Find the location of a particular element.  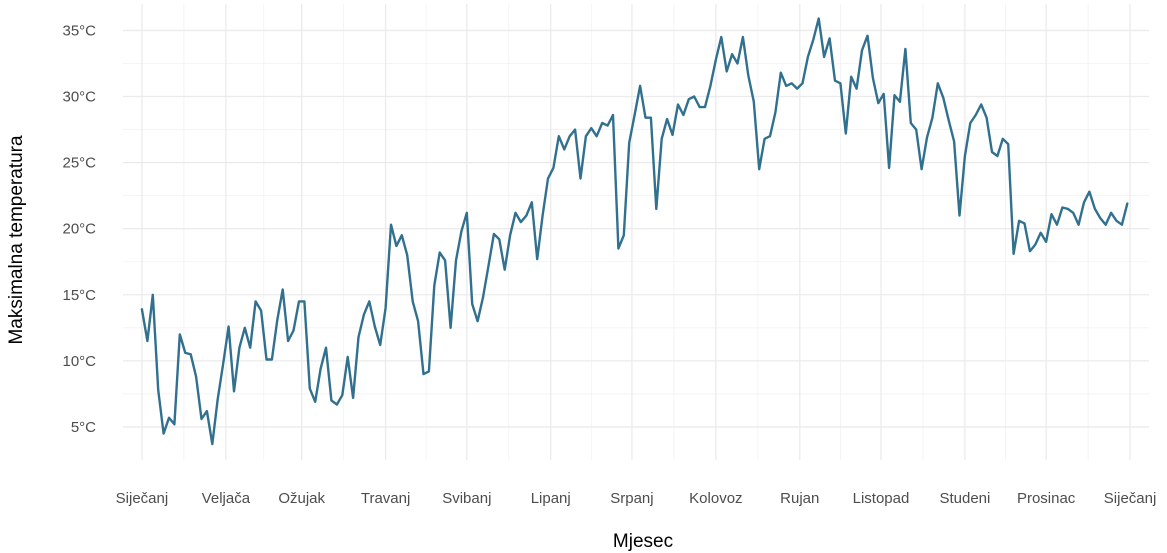

y-tick-label: 35°C is located at coordinates (79, 30).